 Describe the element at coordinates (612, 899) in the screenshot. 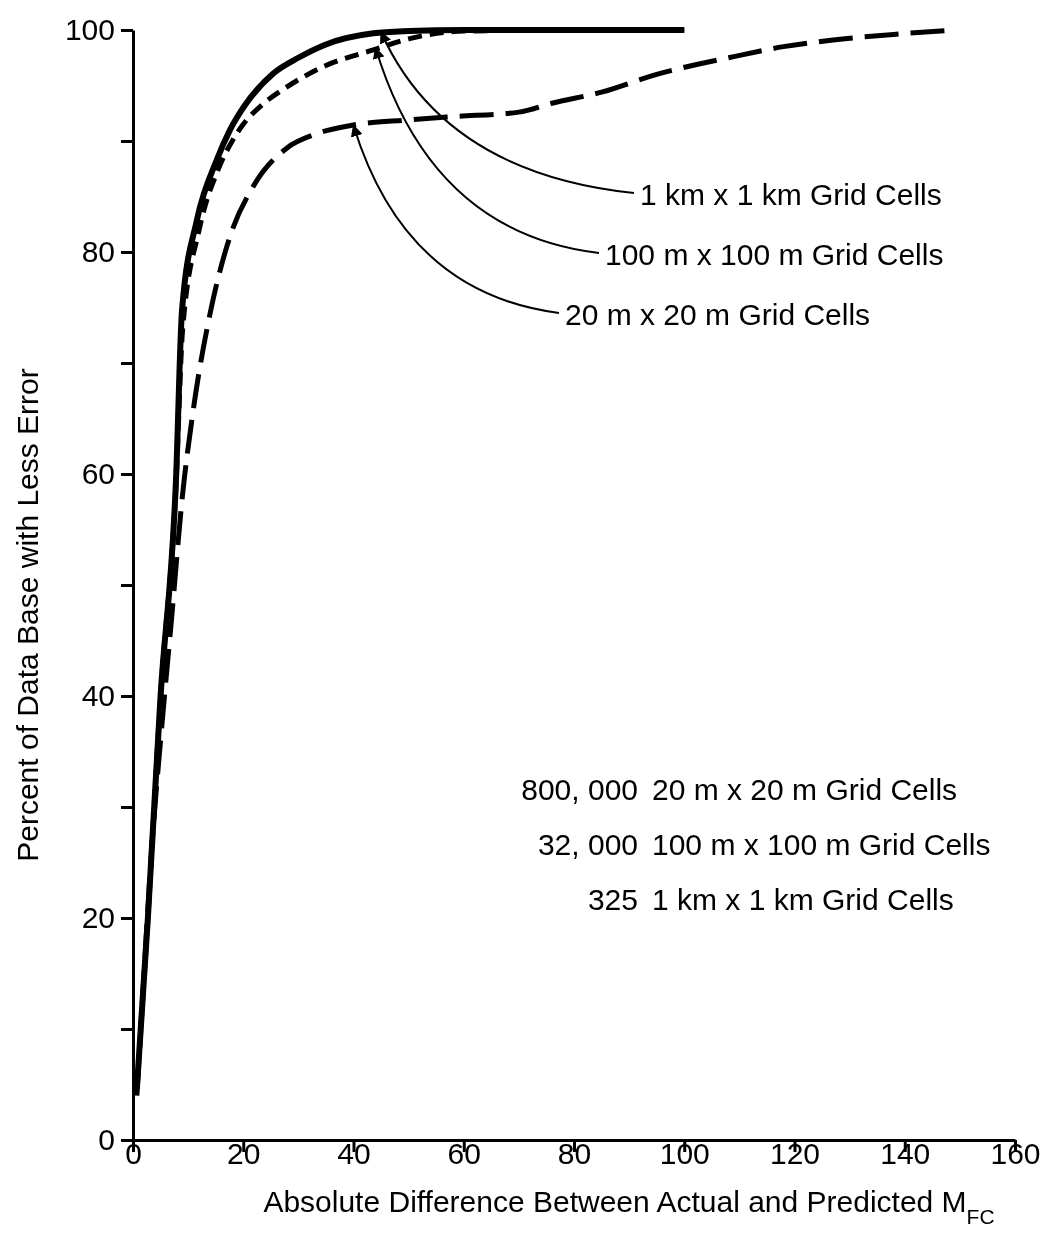

I see `annotation: 325` at that location.